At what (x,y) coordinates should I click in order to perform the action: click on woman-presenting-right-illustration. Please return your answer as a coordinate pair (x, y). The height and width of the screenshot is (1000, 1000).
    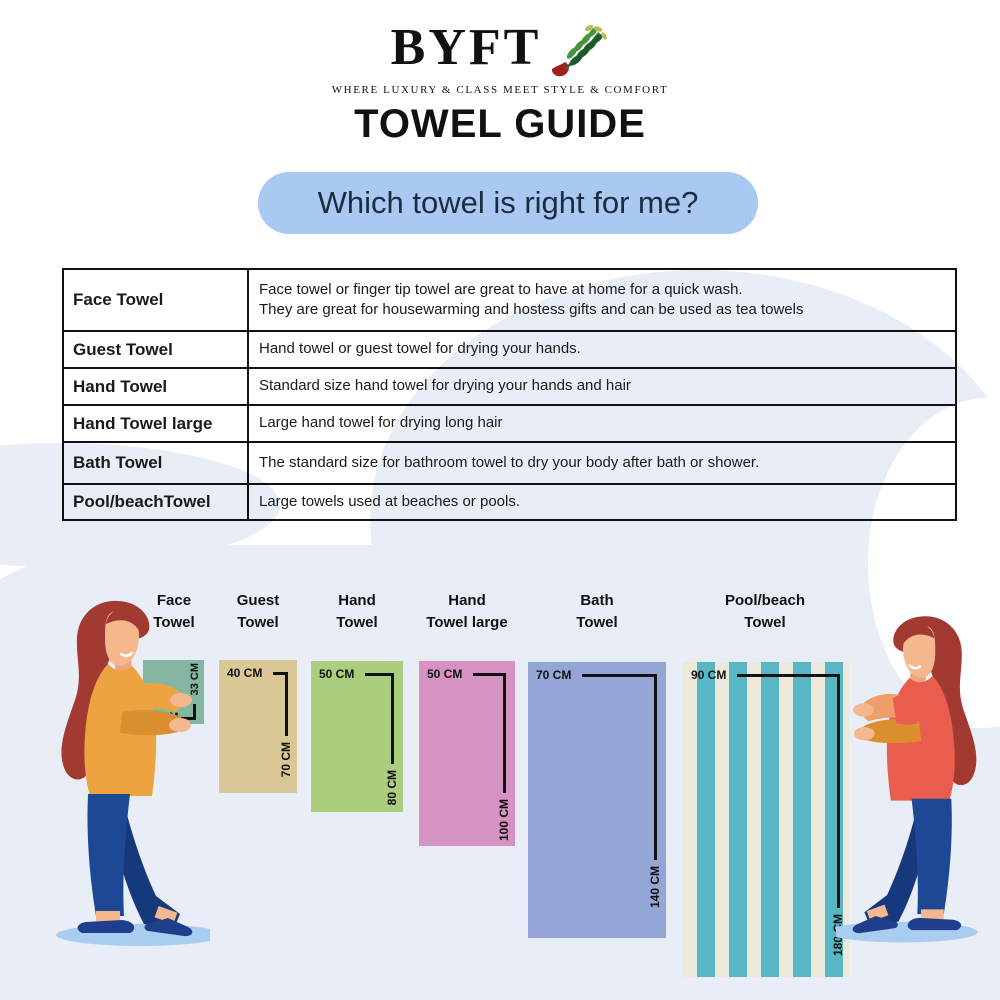
    Looking at the image, I should click on (918, 778).